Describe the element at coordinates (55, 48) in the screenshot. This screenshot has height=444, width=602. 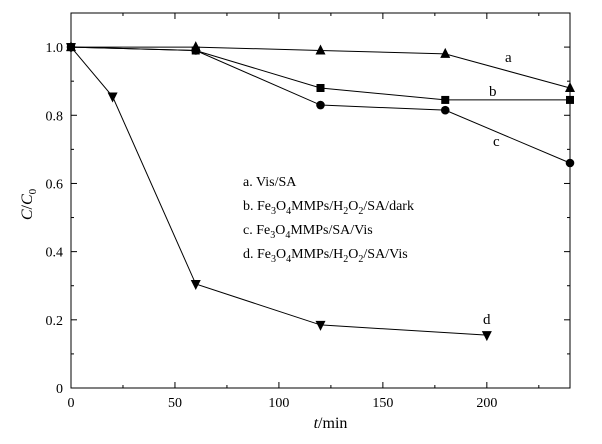
I see `y-tick-label: 1.0` at that location.